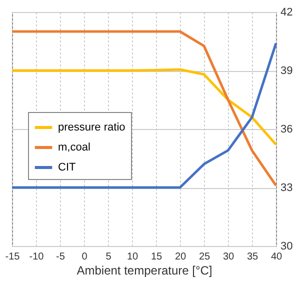 This screenshot has height=300, width=300. What do you see at coordinates (204, 257) in the screenshot?
I see `x-tick-label: 25` at bounding box center [204, 257].